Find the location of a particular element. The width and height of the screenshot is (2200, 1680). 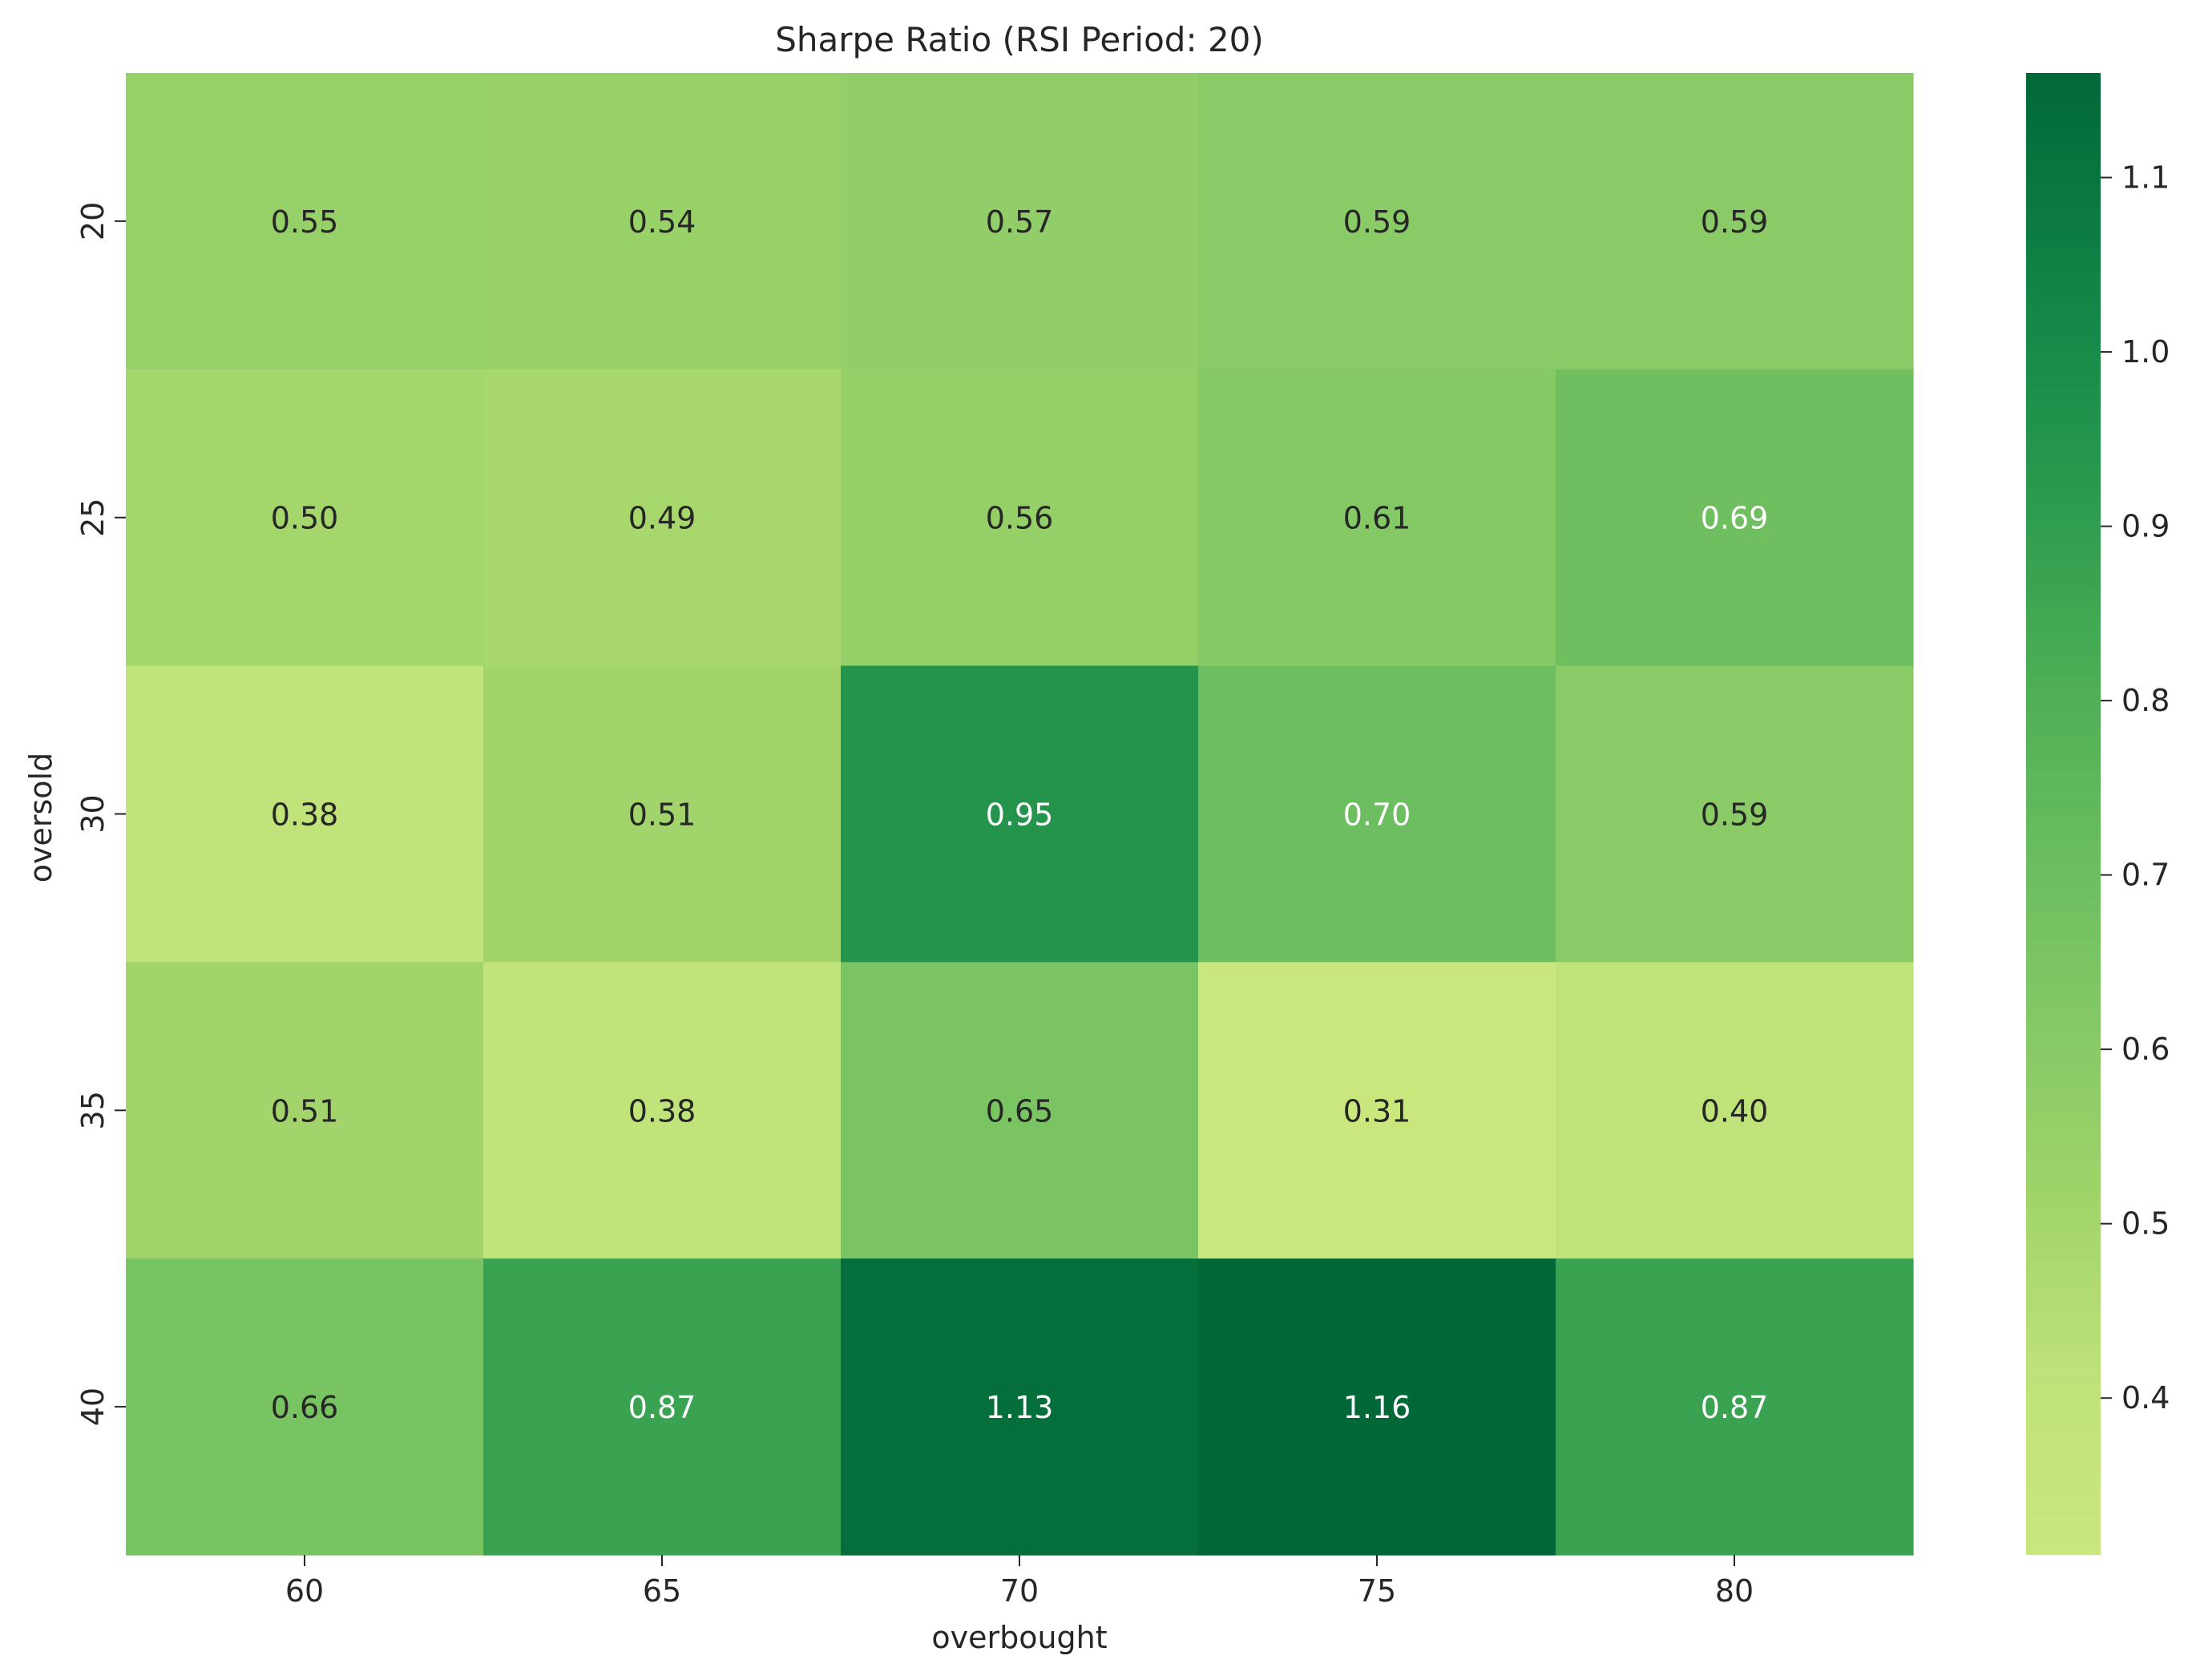

y-axis: 20 25 30 35 40 is located at coordinates (100, 814).